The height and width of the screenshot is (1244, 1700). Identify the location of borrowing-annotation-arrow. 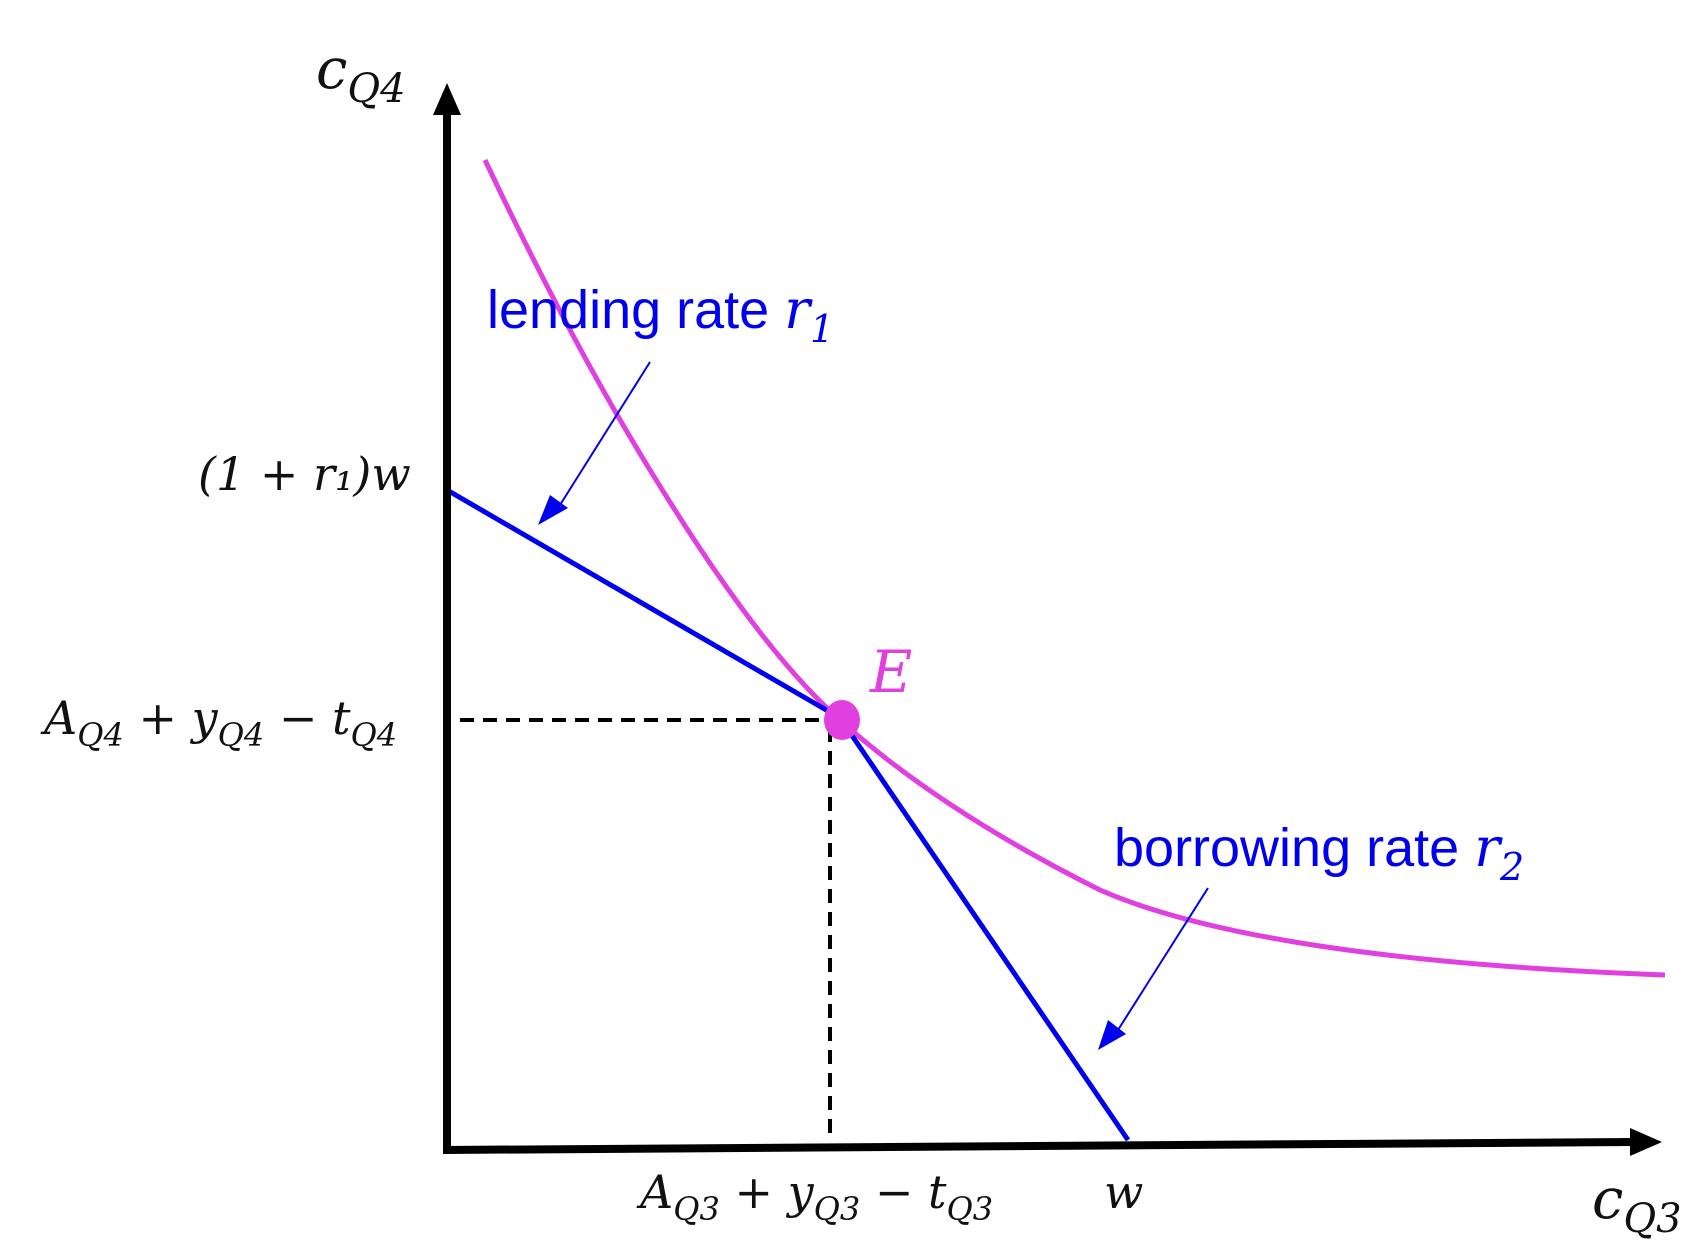
(1163, 959).